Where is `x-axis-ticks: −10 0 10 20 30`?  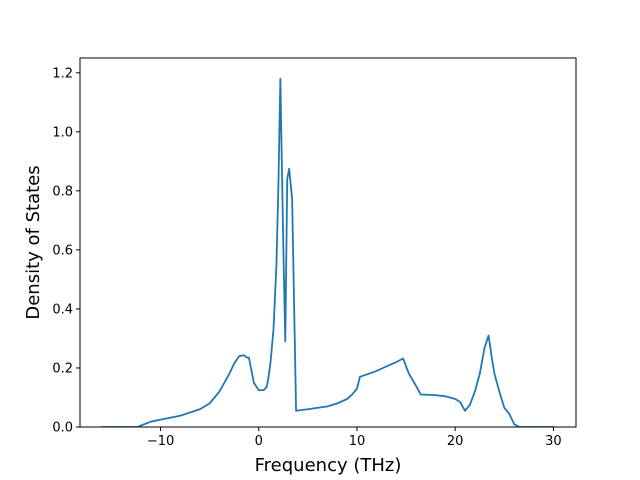 x-axis-ticks: −10 0 10 20 30 is located at coordinates (354, 438).